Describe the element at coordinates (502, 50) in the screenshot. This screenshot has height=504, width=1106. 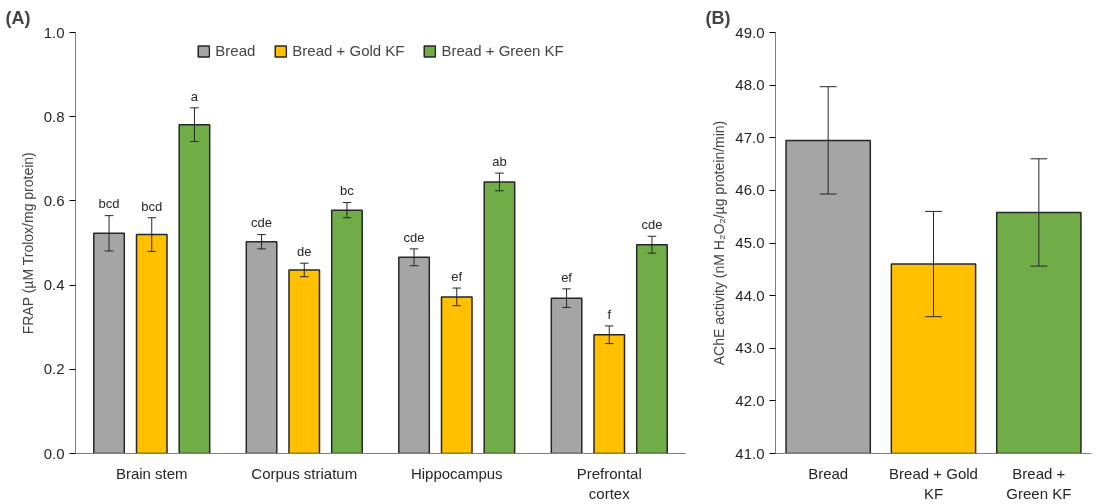
I see `legend-label: Bread + Green KF` at that location.